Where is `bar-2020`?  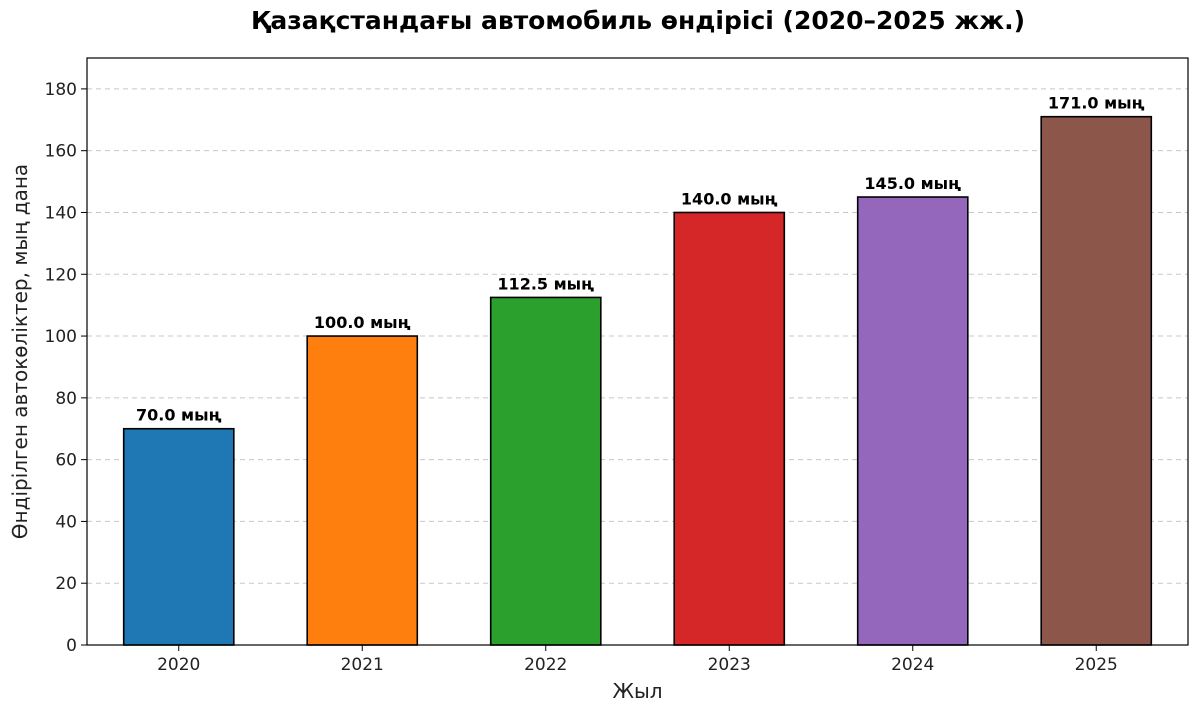
bar-2020 is located at coordinates (178, 536).